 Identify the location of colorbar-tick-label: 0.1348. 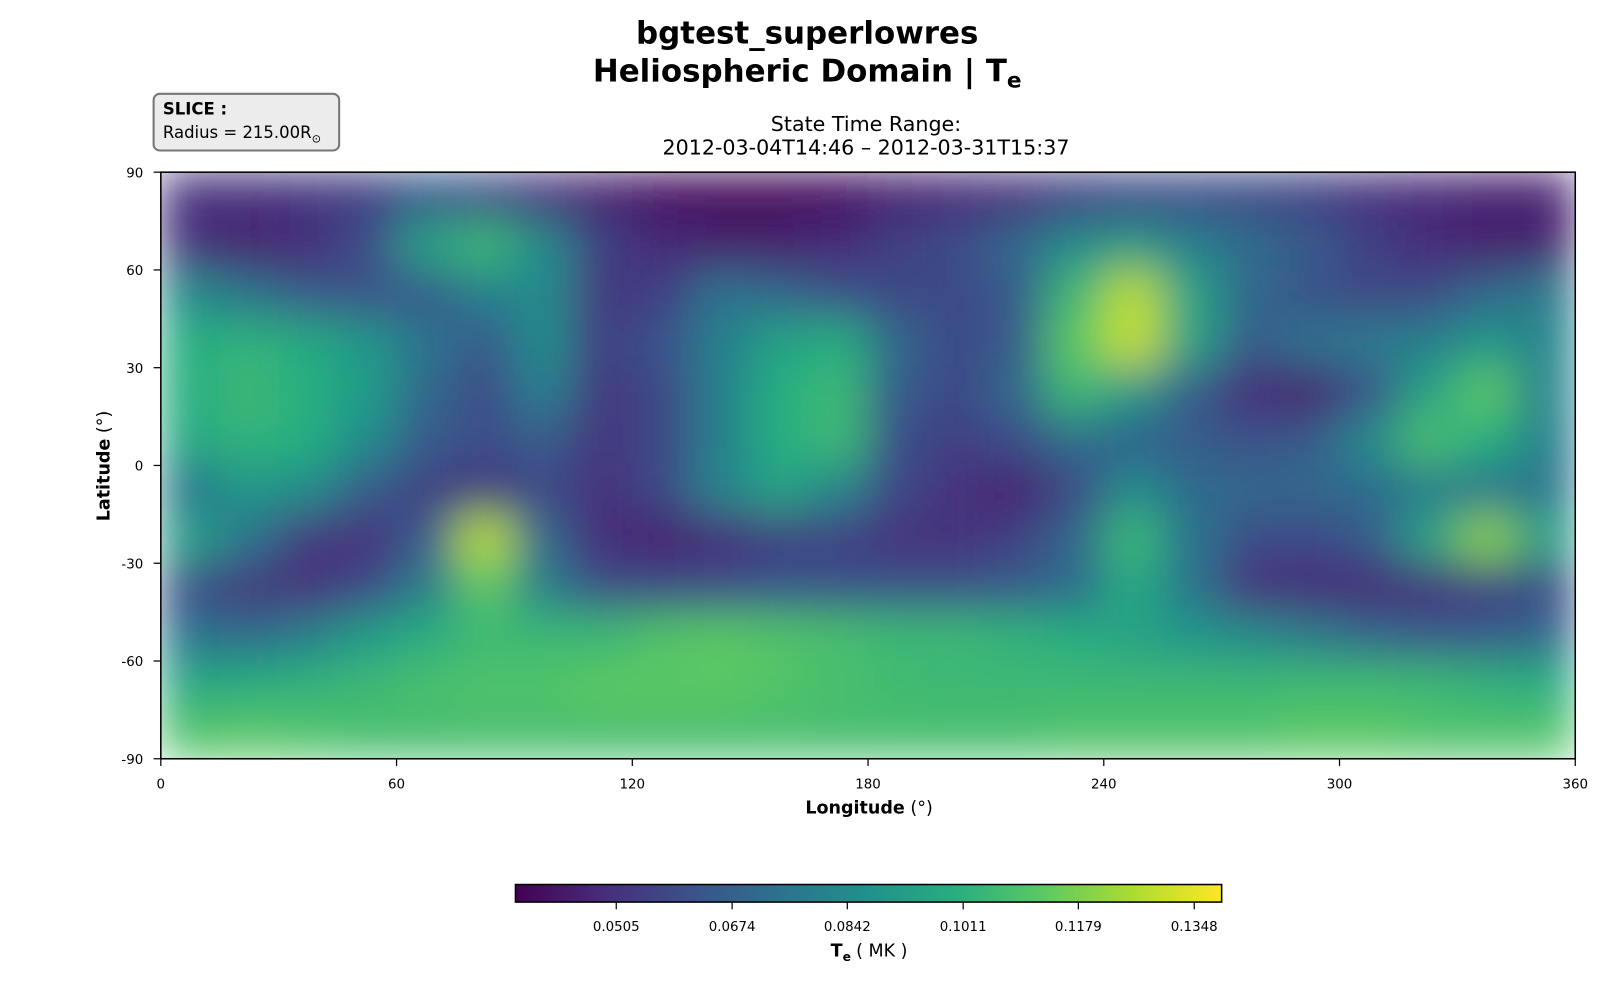
(1194, 927).